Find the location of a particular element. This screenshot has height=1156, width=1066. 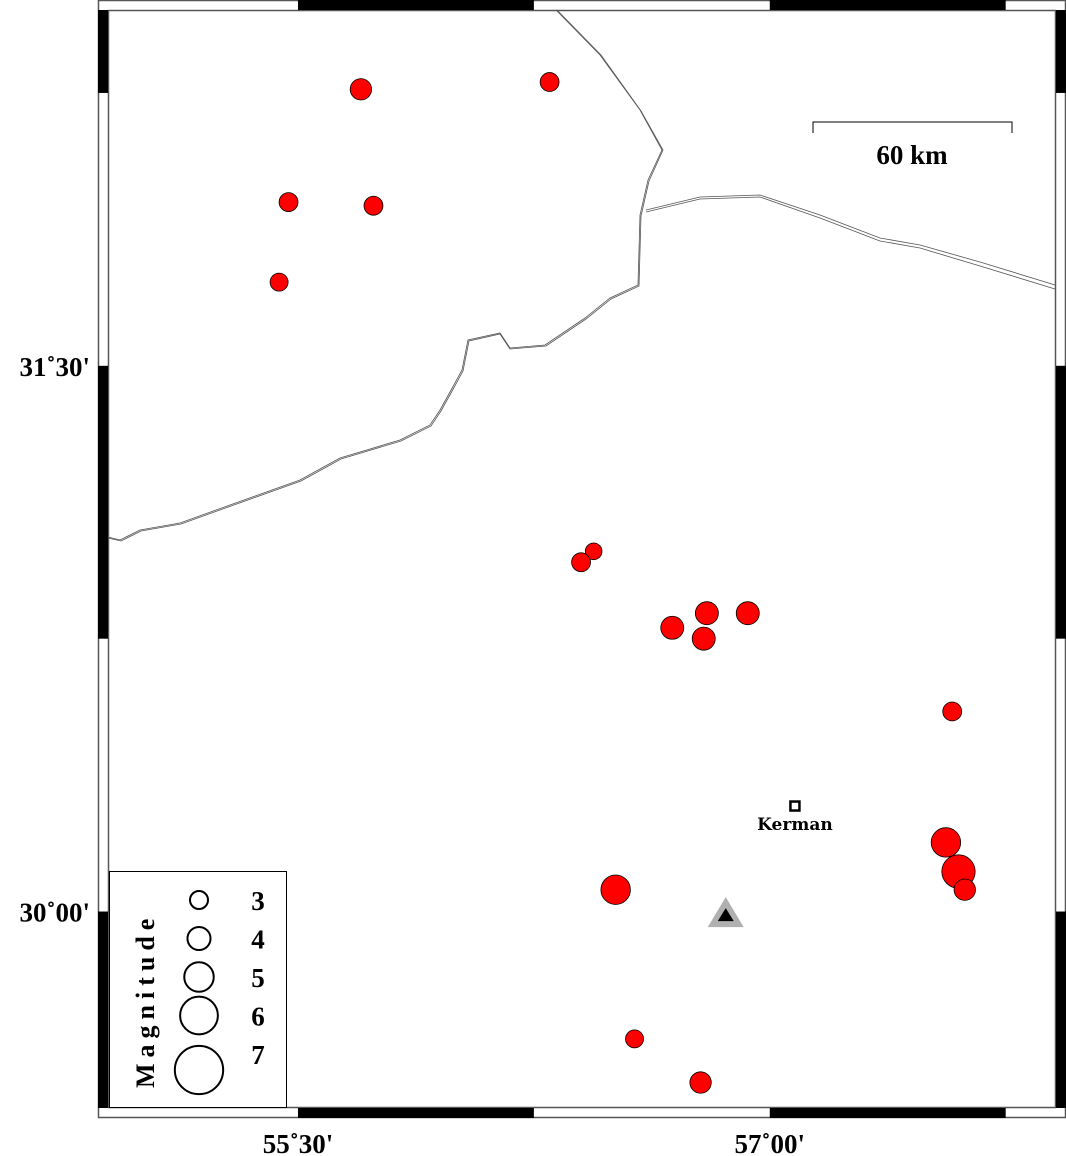

square-marker-icon is located at coordinates (795, 806).